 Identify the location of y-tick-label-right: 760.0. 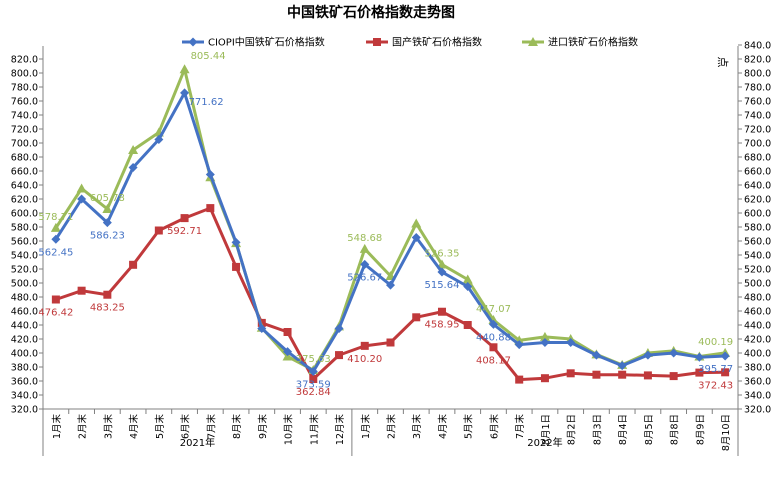
(757, 102).